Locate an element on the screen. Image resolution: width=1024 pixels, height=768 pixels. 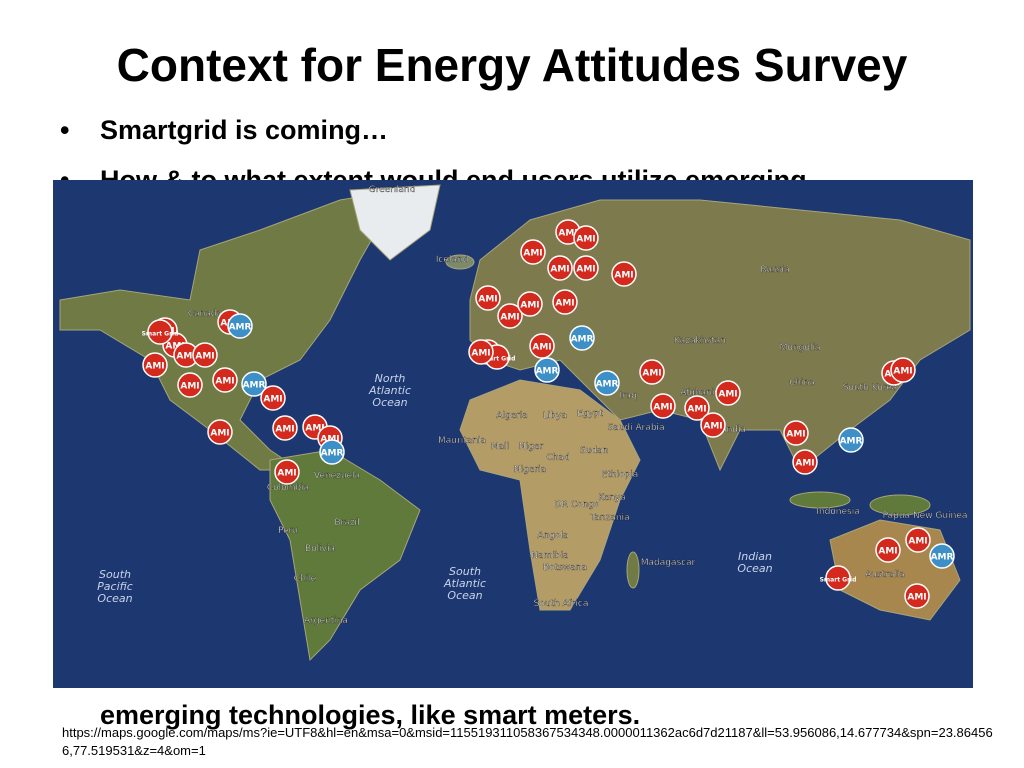
place-label: Colombia is located at coordinates (288, 488).